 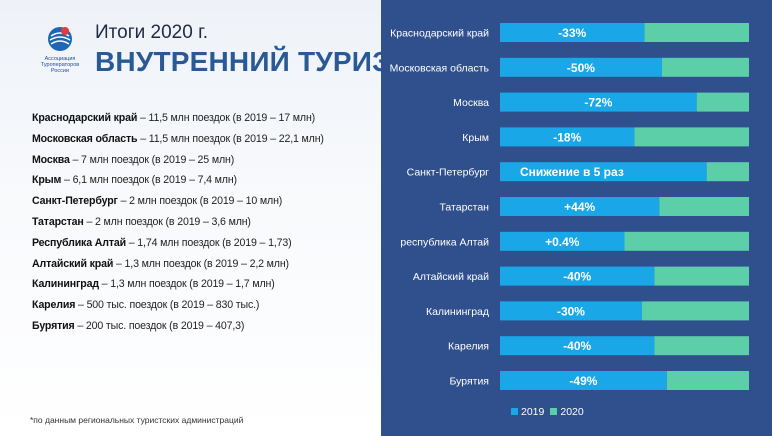 I want to click on category-label: Санкт-Петербург, so click(x=448, y=173).